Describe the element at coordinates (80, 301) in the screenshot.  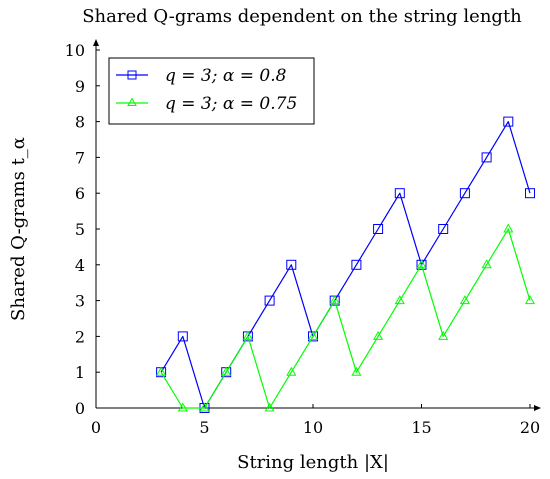
I see `y-tick-label-3: 3` at that location.